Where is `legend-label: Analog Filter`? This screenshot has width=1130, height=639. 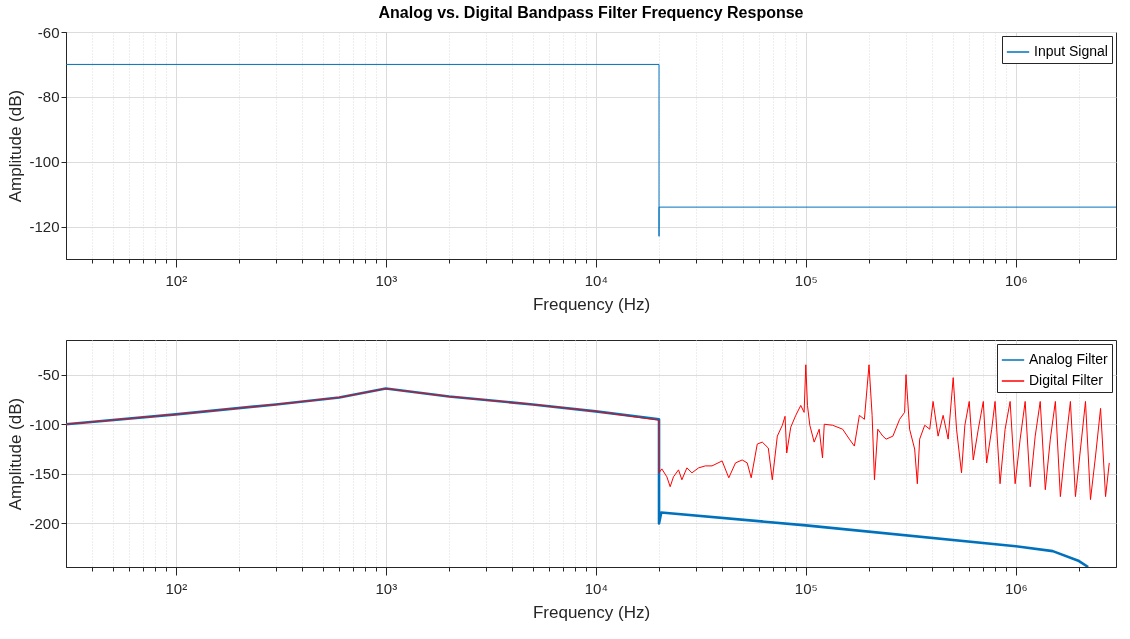
legend-label: Analog Filter is located at coordinates (1068, 359).